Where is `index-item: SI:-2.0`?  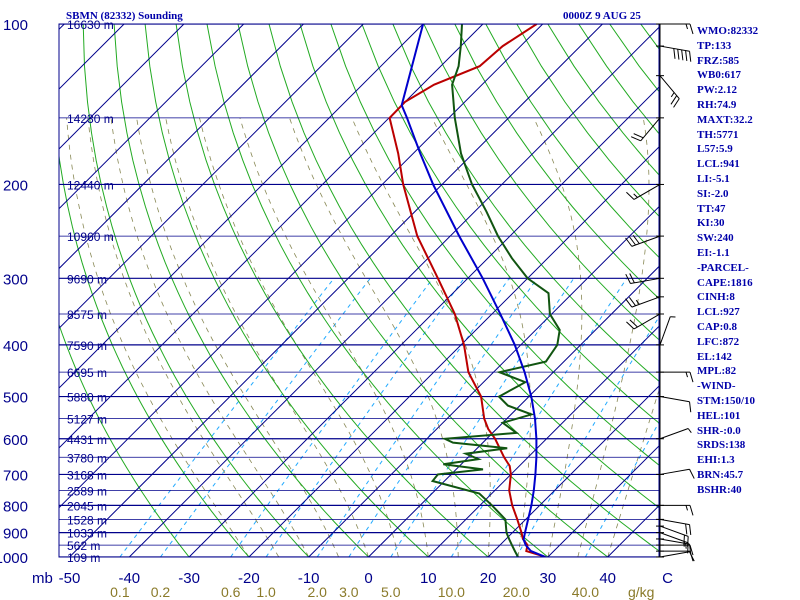
index-item: SI:-2.0 is located at coordinates (713, 193).